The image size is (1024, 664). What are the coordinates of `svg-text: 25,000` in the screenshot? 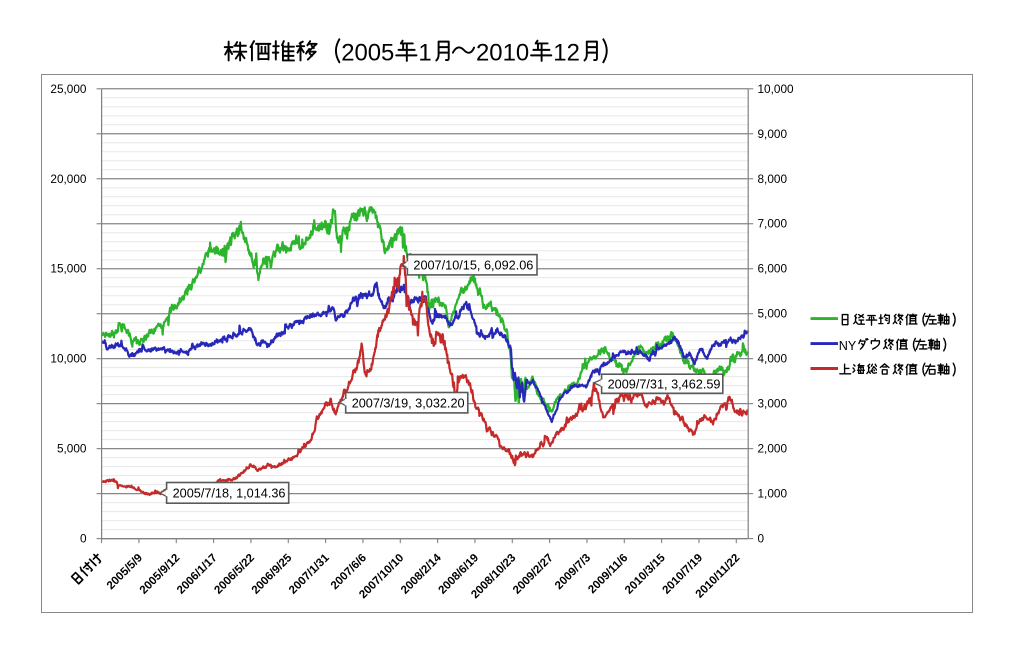 It's located at (68, 89).